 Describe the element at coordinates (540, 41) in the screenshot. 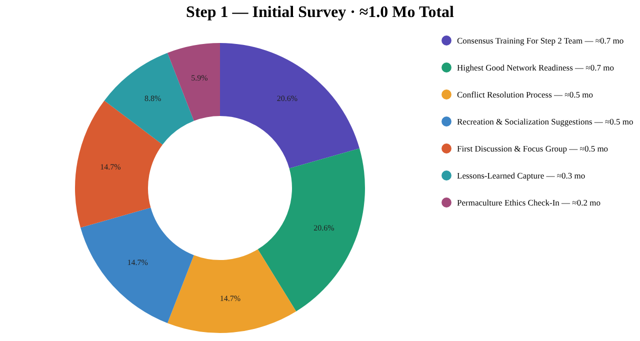

I see `legend-label: Consensus Training For Step 2 Team — ≈0.7 mo` at that location.